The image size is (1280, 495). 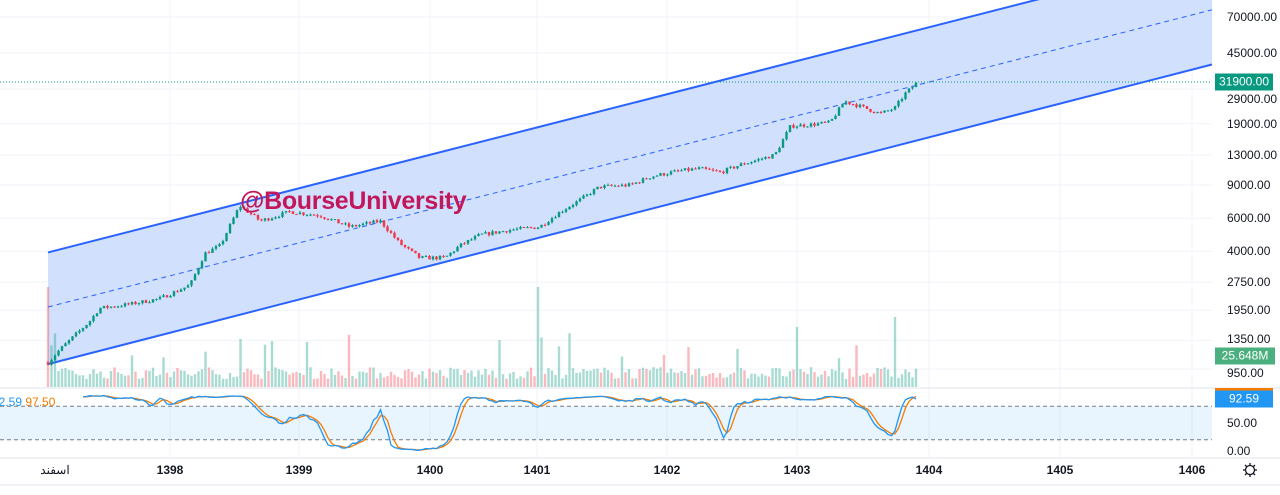 What do you see at coordinates (40, 402) in the screenshot?
I see `stoch-d-value: 97.50` at bounding box center [40, 402].